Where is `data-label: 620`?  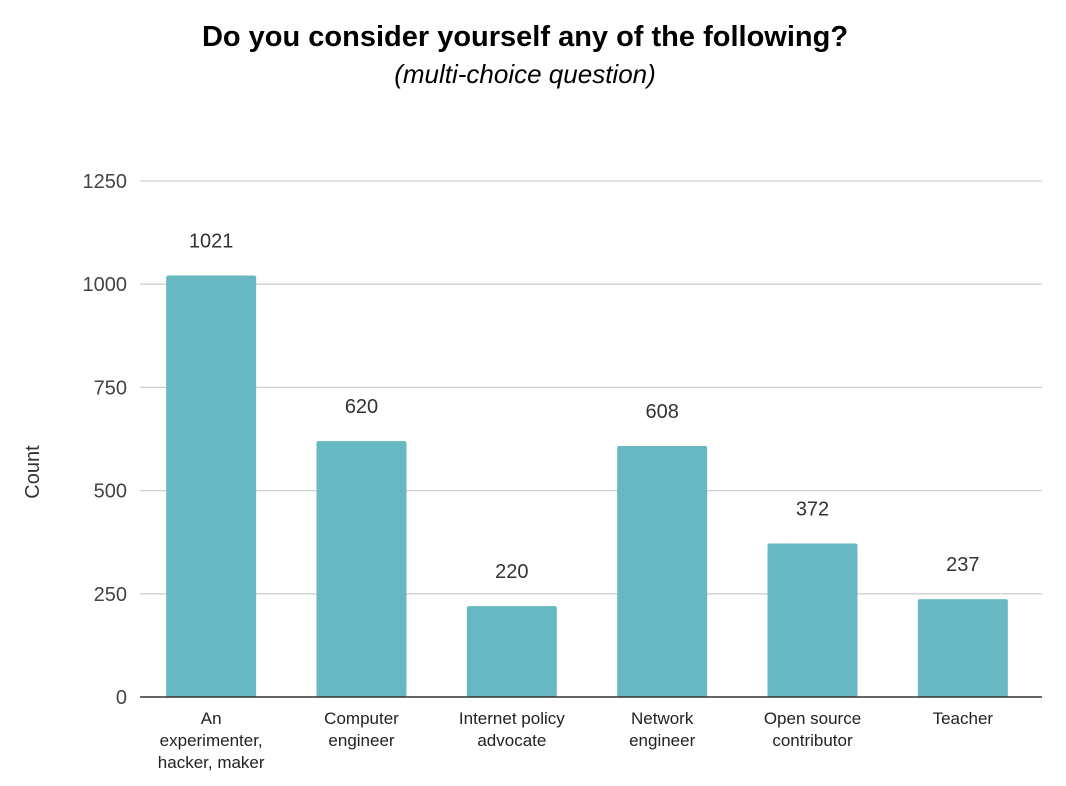
data-label: 620 is located at coordinates (361, 407).